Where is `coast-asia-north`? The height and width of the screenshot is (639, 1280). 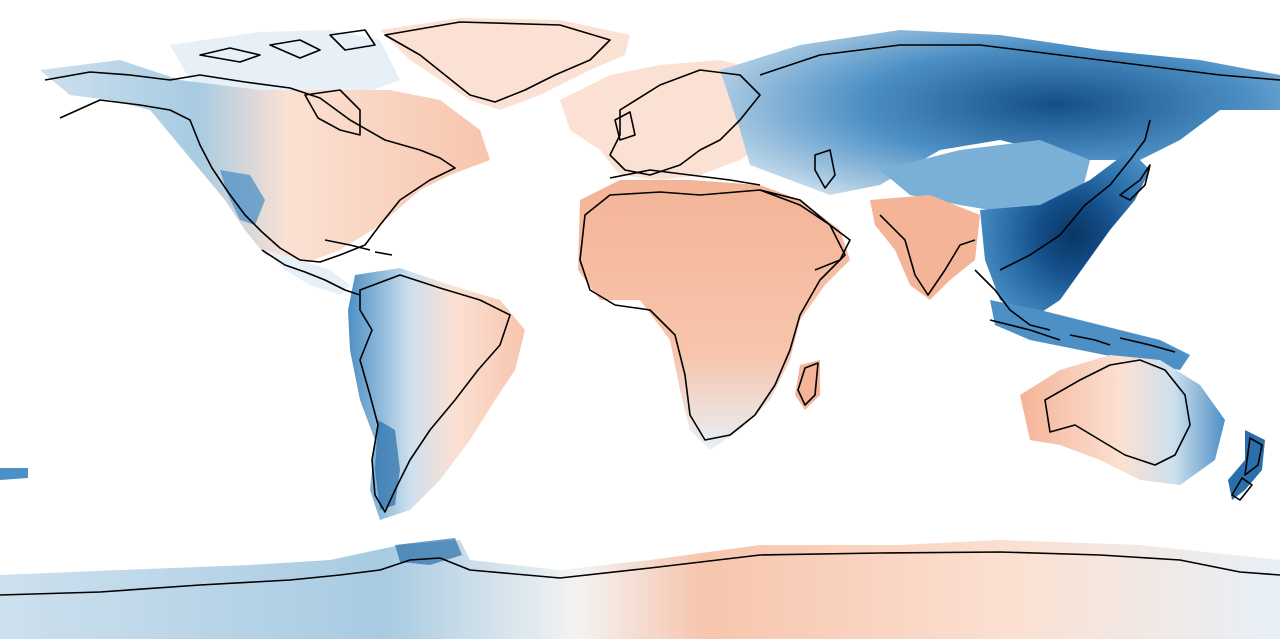 coast-asia-north is located at coordinates (1019, 62).